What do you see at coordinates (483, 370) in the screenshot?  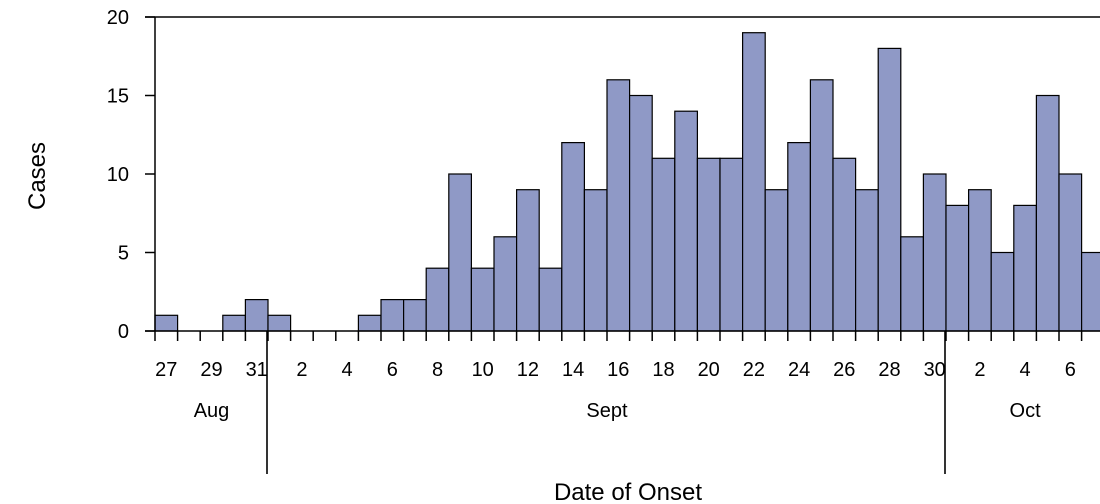 I see `x-tick-label-14: 10` at bounding box center [483, 370].